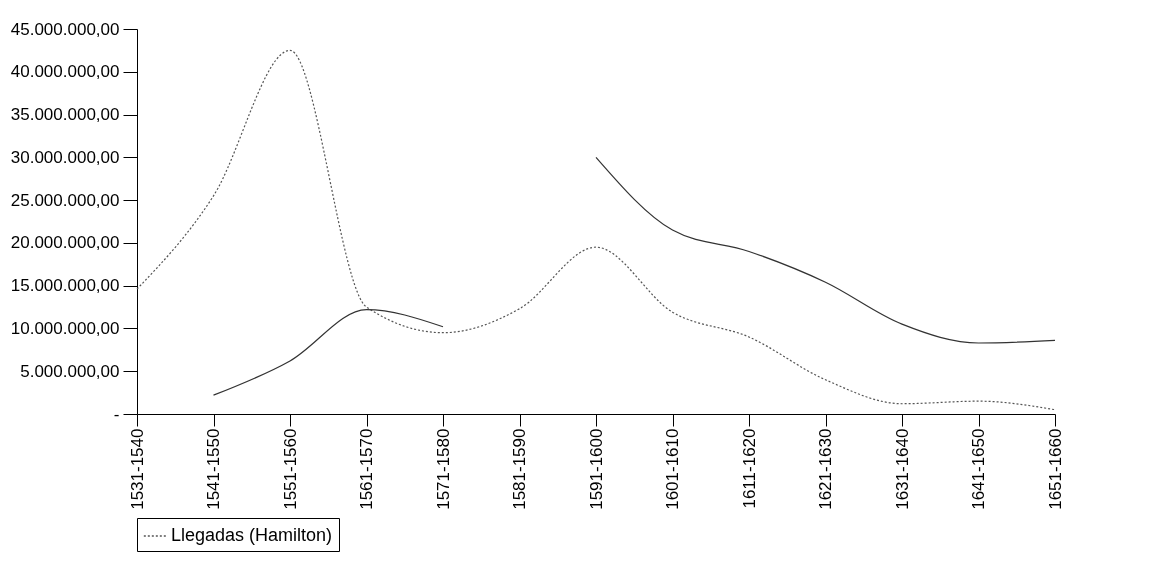  What do you see at coordinates (978, 469) in the screenshot?
I see `x-tick-label: 1641-1650` at bounding box center [978, 469].